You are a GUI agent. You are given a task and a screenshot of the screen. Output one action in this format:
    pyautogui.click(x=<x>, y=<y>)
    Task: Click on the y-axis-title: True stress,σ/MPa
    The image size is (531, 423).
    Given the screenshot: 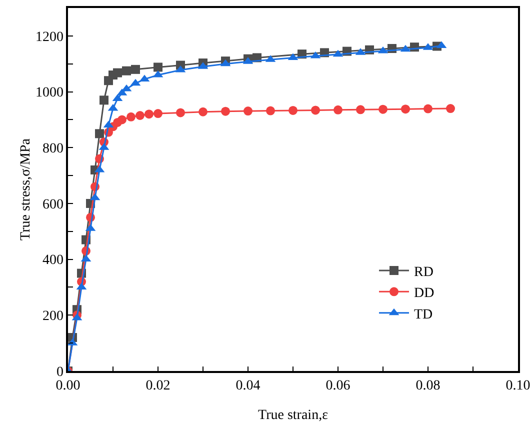 What is the action you would take?
    pyautogui.click(x=26, y=189)
    